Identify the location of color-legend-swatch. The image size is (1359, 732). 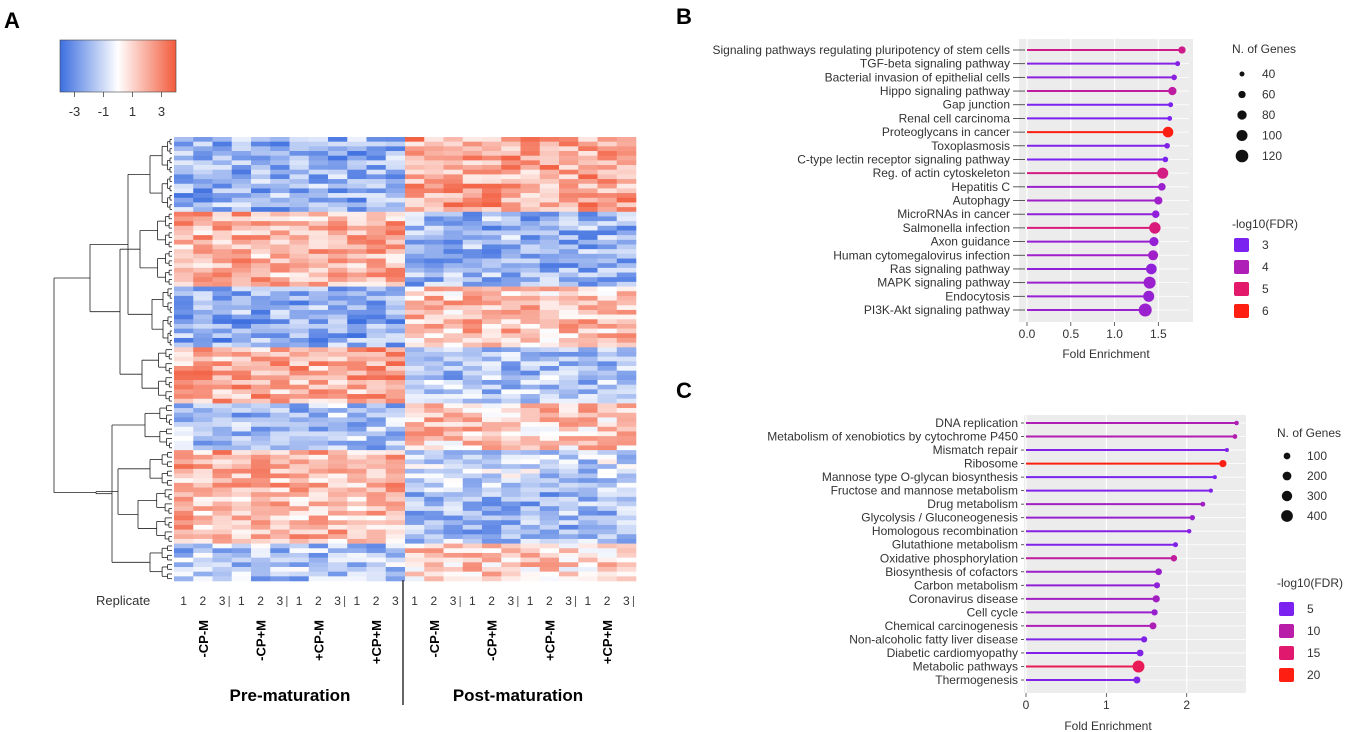
(1286, 631).